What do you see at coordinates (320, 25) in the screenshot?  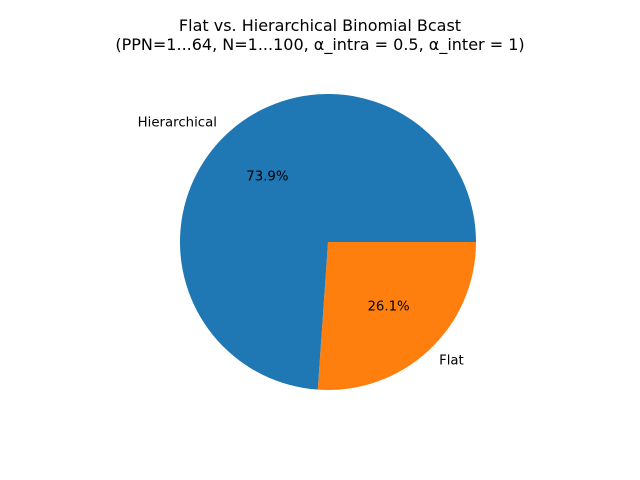 I see `chart-title: Flat vs. Hierarchical Binomial Bcast` at bounding box center [320, 25].